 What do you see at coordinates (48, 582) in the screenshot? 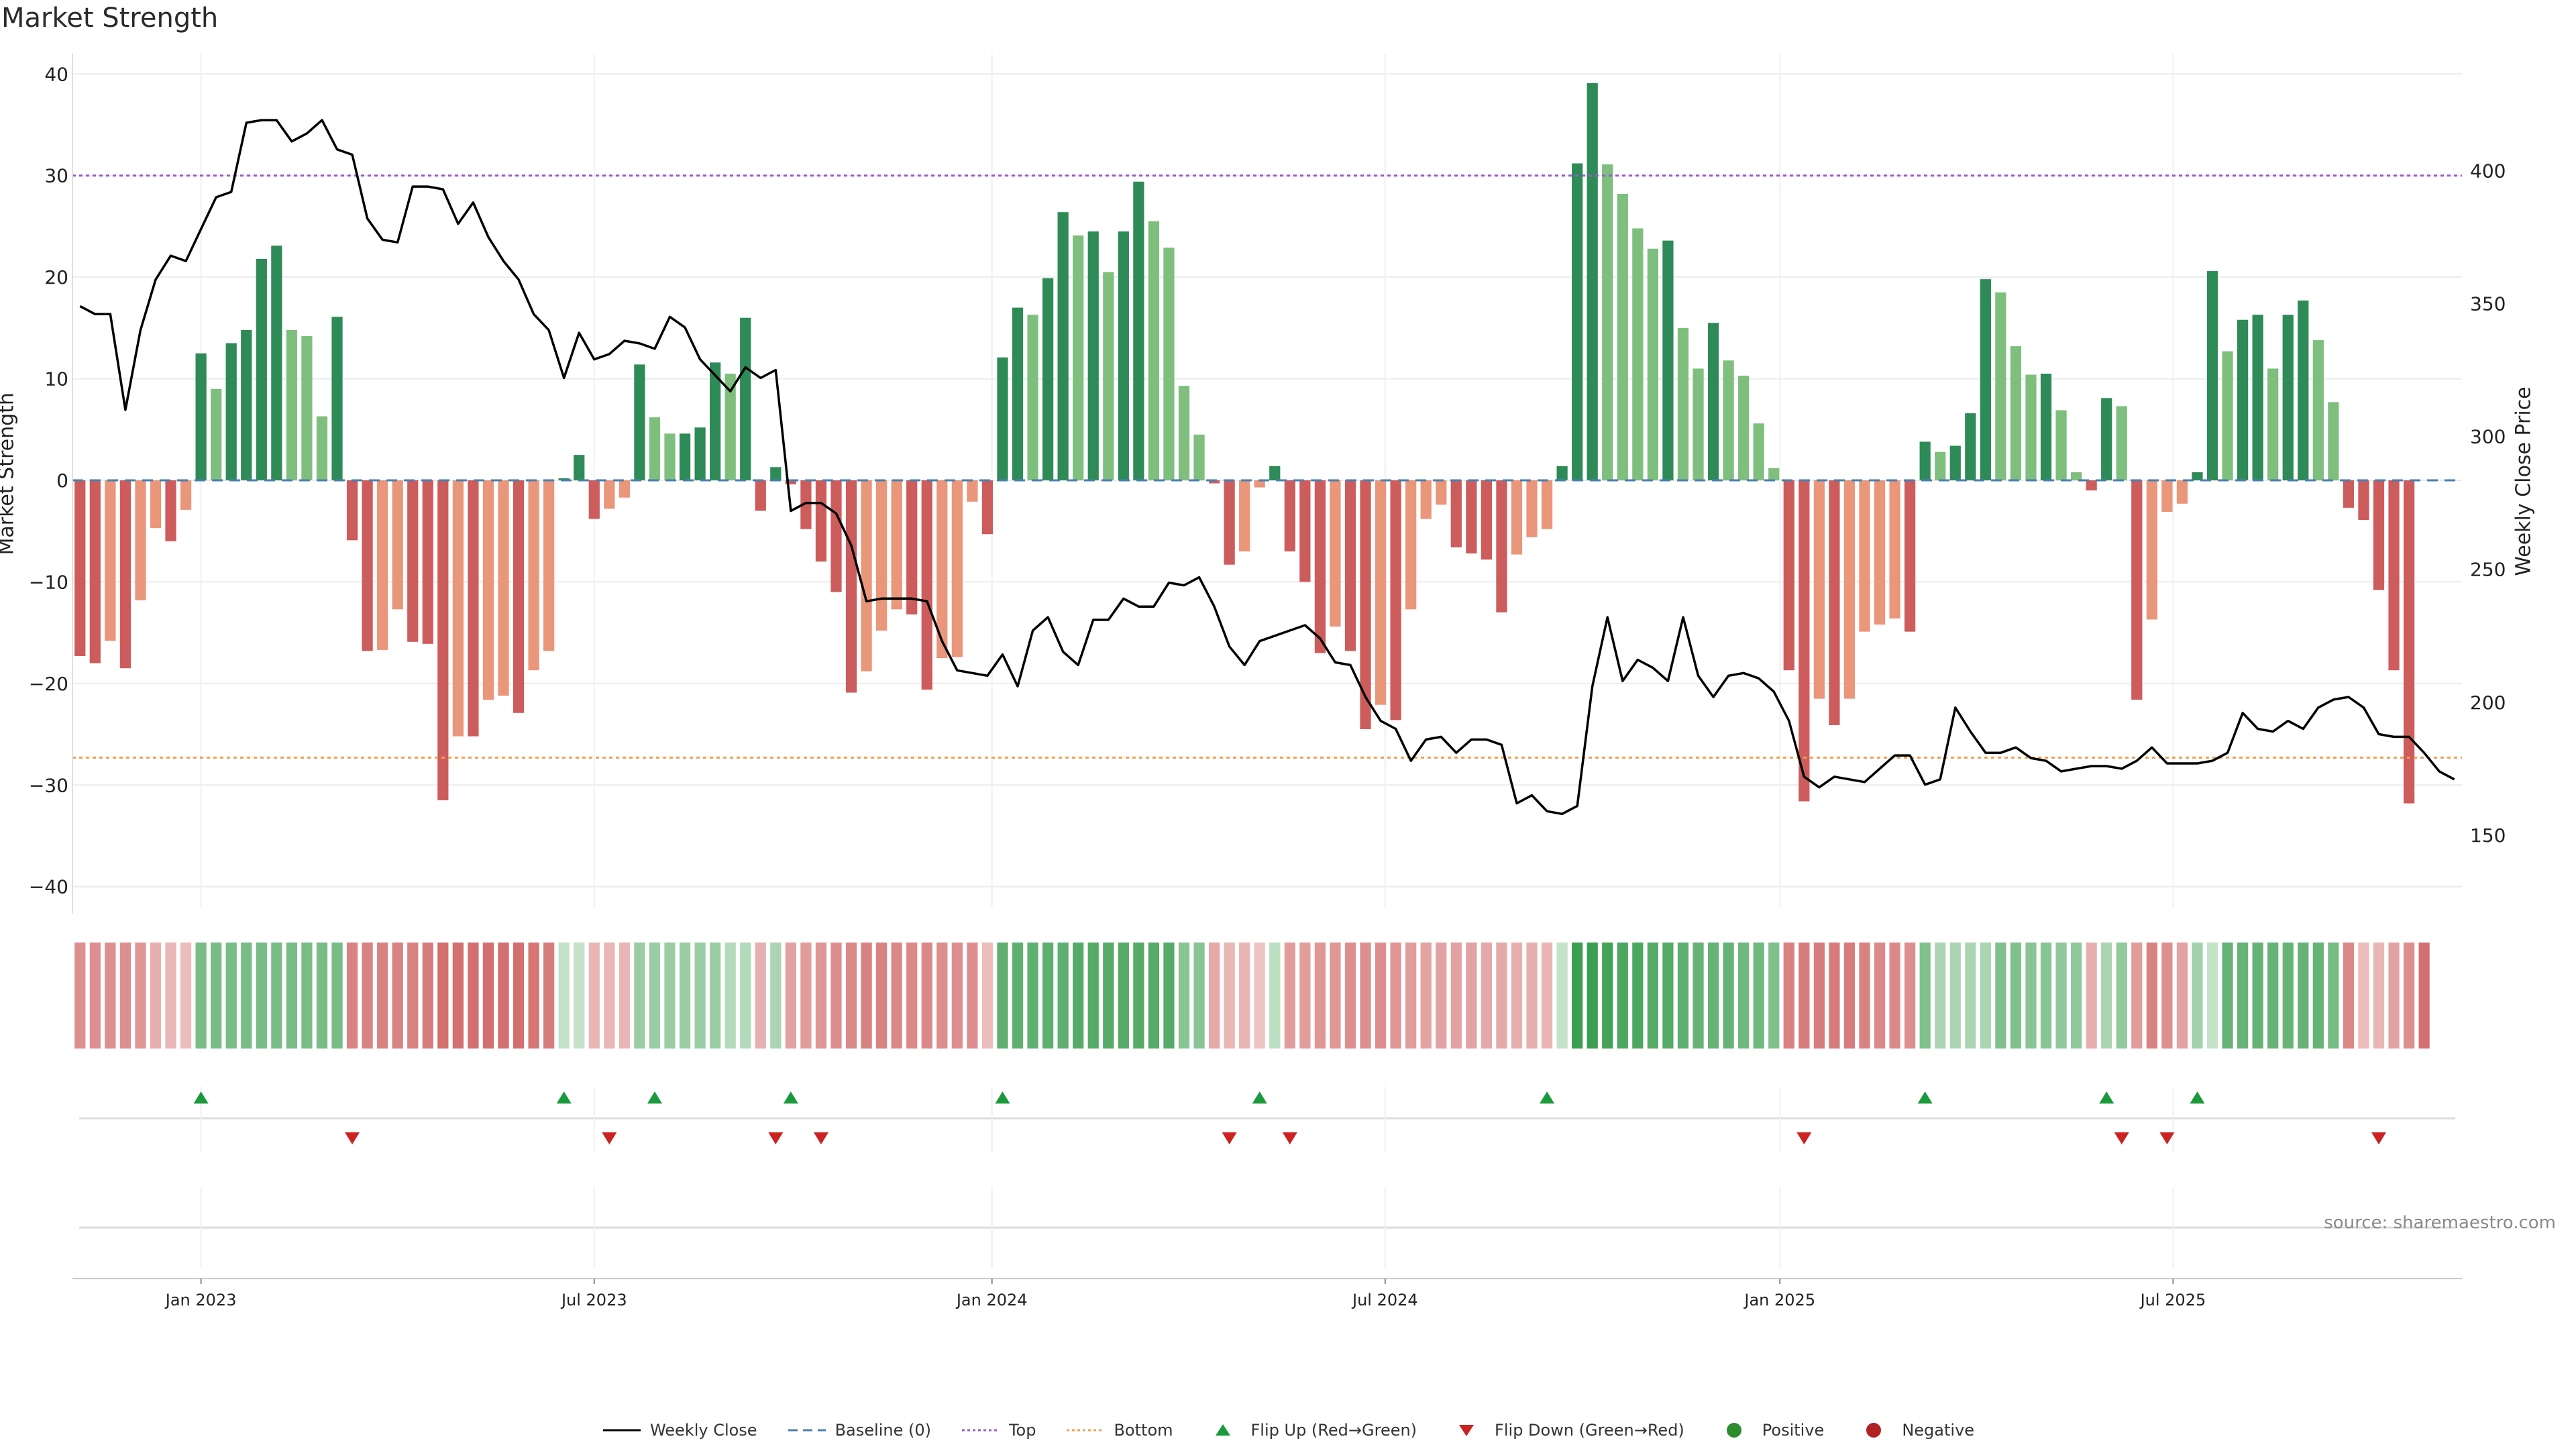
I see `y-left-tick-label: −10` at bounding box center [48, 582].